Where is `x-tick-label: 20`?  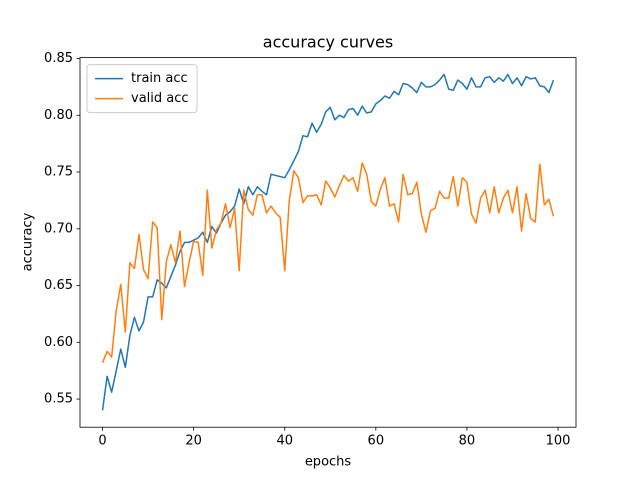 x-tick-label: 20 is located at coordinates (193, 441).